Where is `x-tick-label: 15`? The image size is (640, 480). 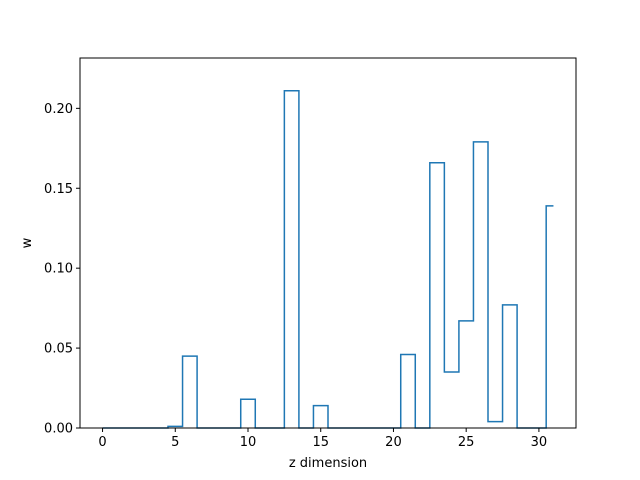 x-tick-label: 15 is located at coordinates (320, 442).